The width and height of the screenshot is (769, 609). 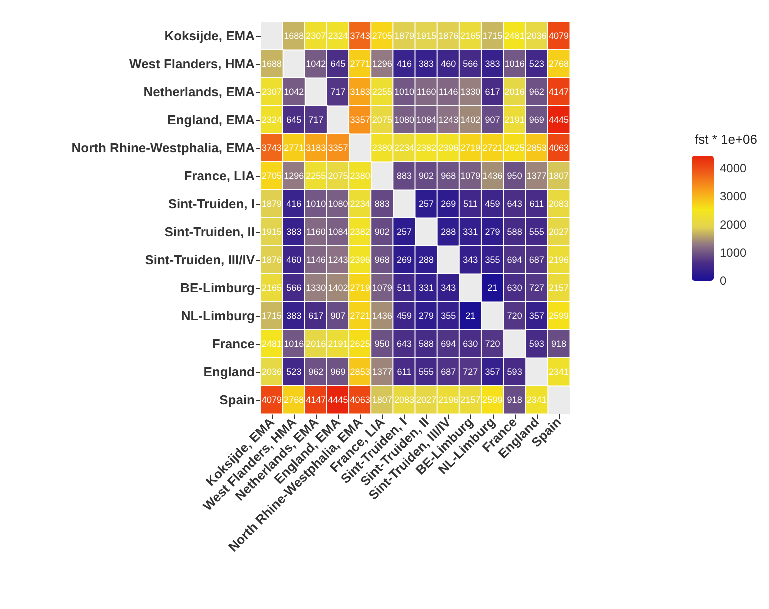 What do you see at coordinates (492, 176) in the screenshot?
I see `data-label: 1436` at bounding box center [492, 176].